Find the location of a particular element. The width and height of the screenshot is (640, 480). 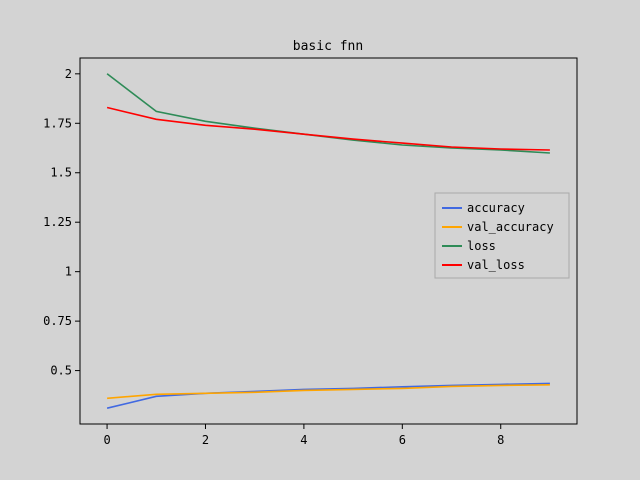

legend-label: loss is located at coordinates (481, 246).